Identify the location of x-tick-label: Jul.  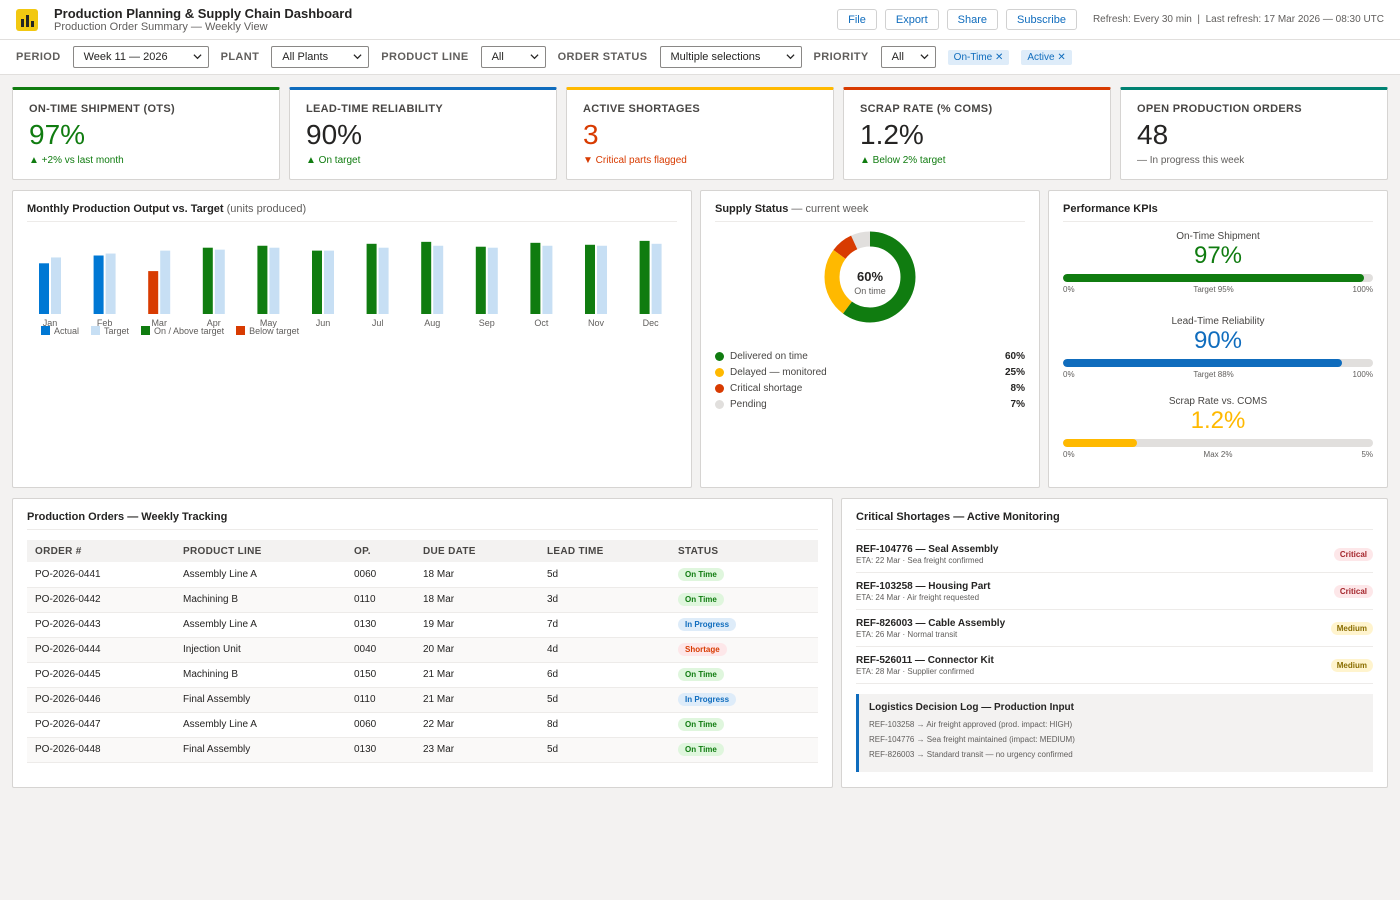
(378, 323).